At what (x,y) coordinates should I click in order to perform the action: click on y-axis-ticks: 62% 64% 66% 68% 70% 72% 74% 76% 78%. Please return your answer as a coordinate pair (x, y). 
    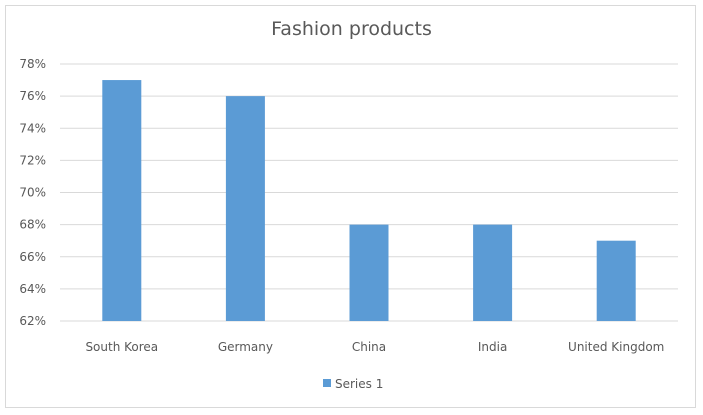
    Looking at the image, I should click on (32, 192).